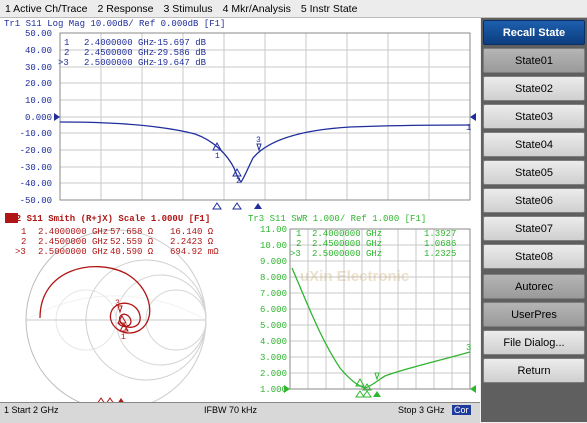  What do you see at coordinates (66, 53) in the screenshot?
I see `marker-id: 2` at bounding box center [66, 53].